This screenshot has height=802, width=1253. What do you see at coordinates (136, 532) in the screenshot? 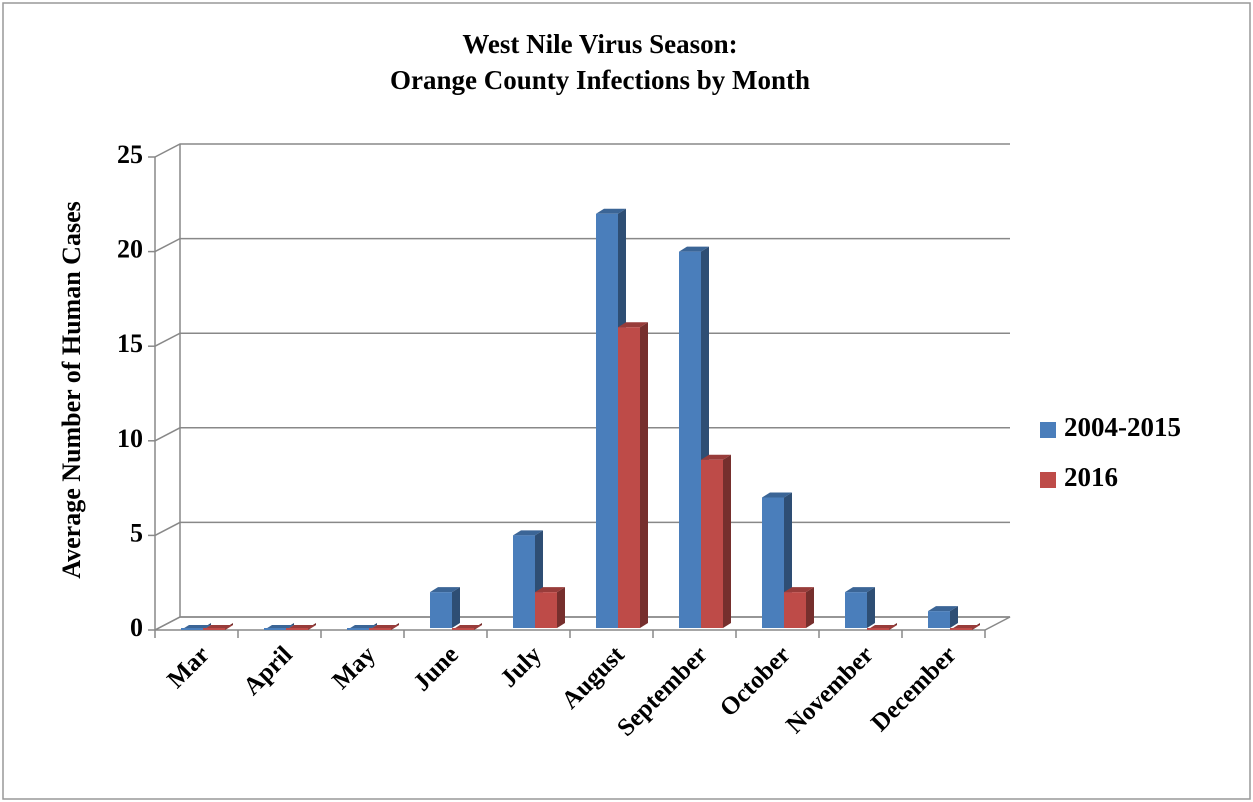
I see `y-tick-label: 5` at bounding box center [136, 532].